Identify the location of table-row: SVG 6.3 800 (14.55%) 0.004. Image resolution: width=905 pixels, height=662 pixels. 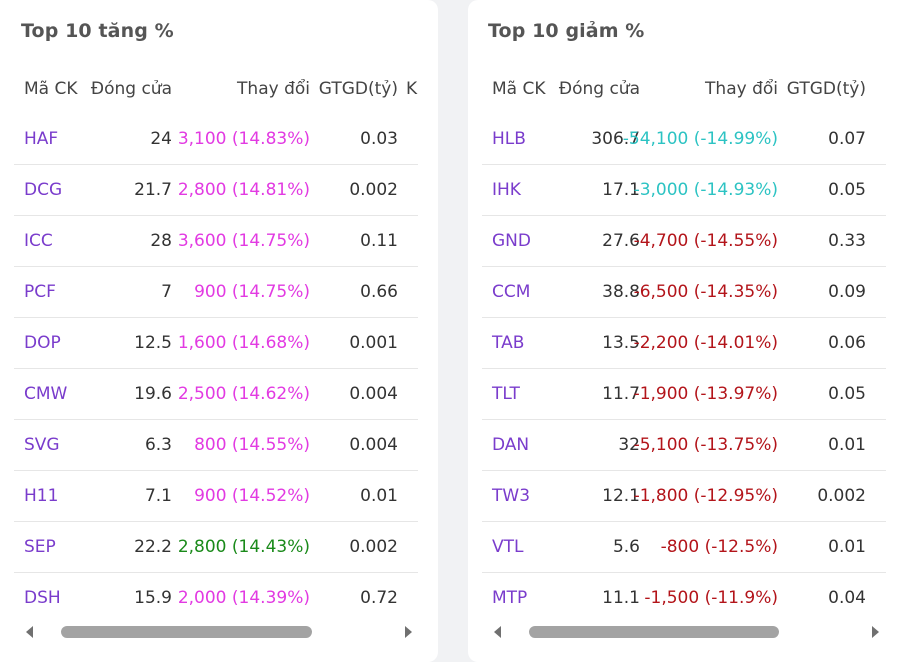
(216, 445).